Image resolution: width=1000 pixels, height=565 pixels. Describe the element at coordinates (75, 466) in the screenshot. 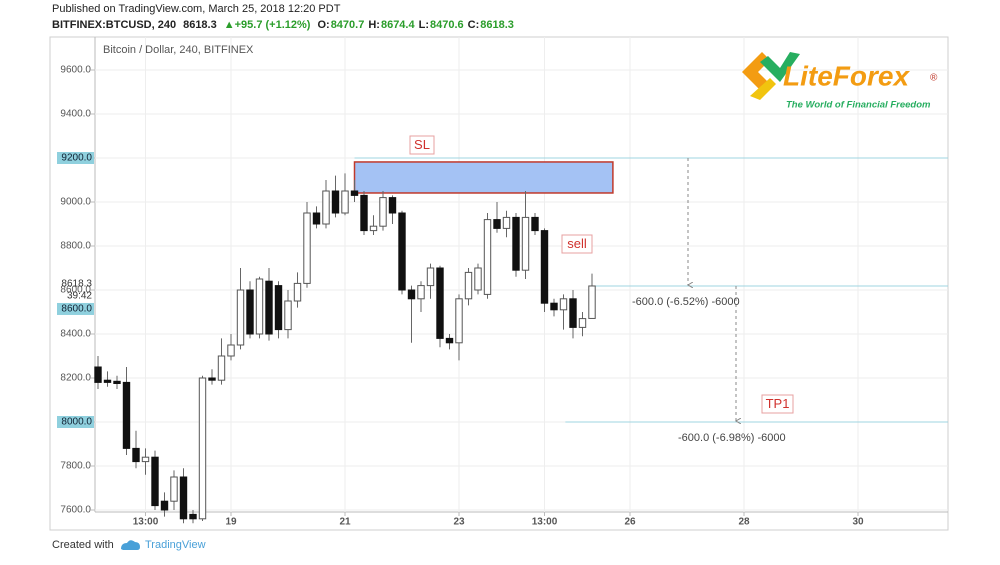

I see `y-tick-label: 7800.0` at that location.